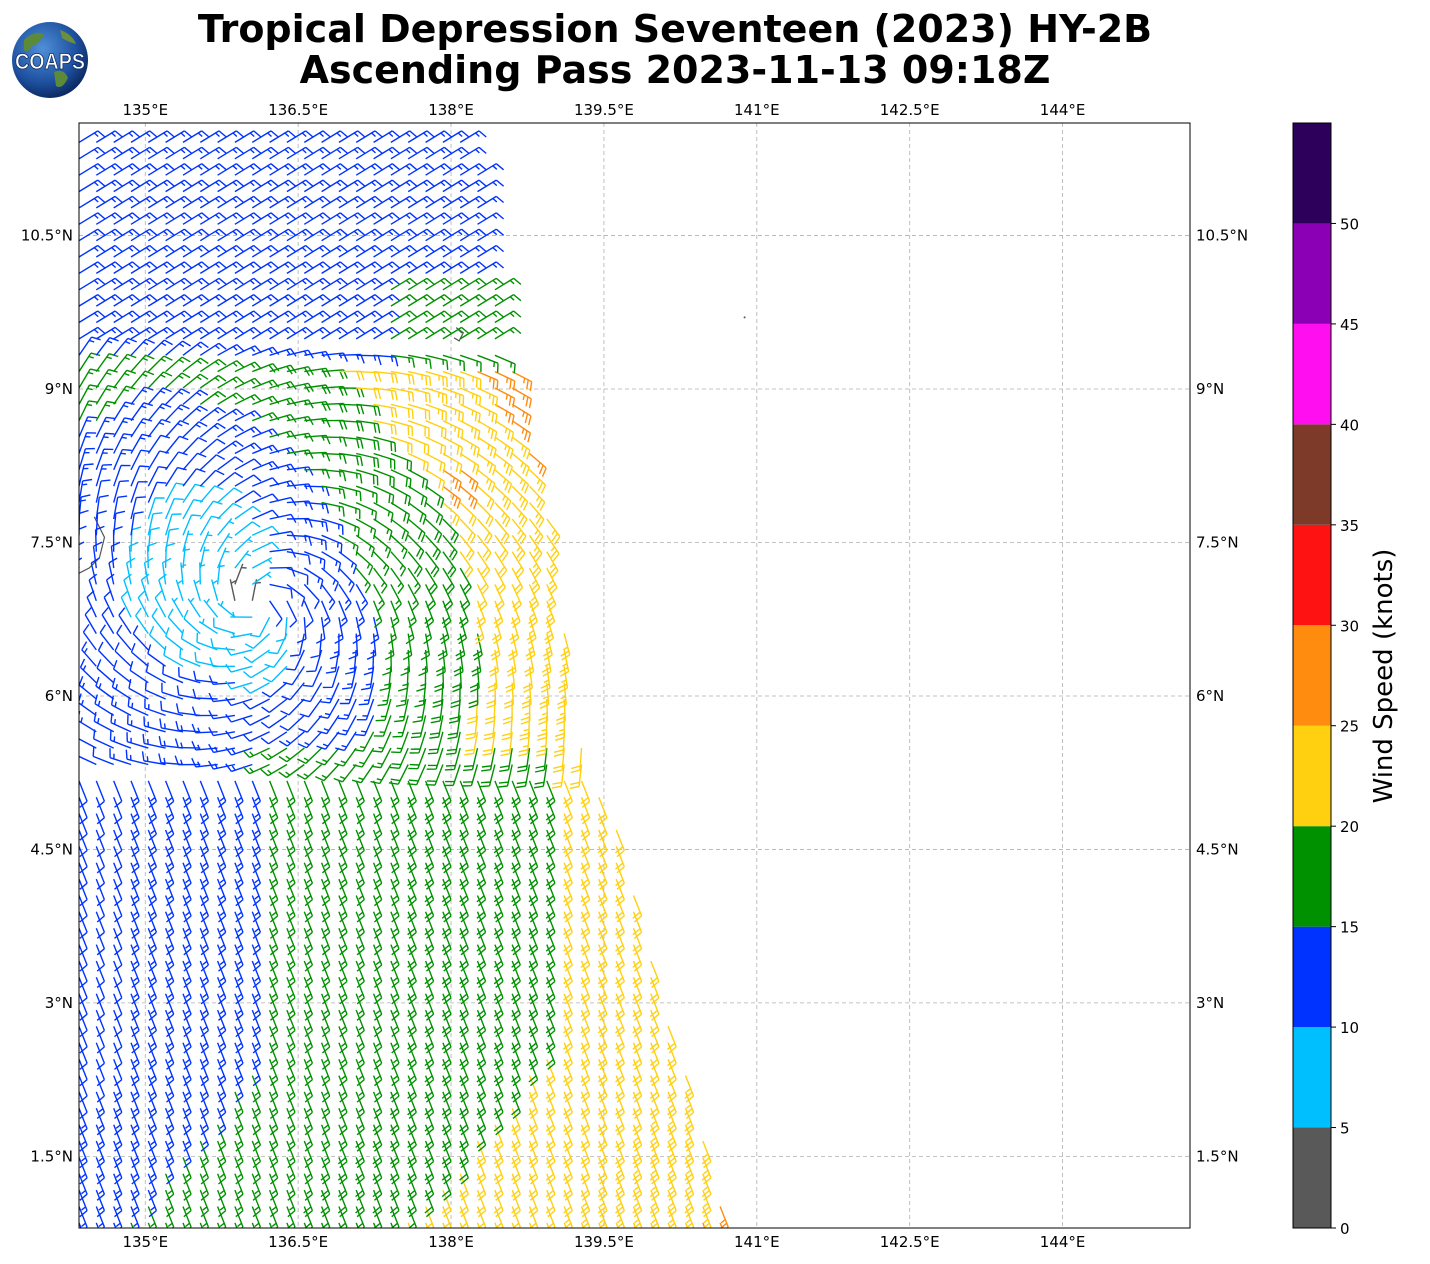  Describe the element at coordinates (68, 37) in the screenshot. I see `logo-landmass` at that location.